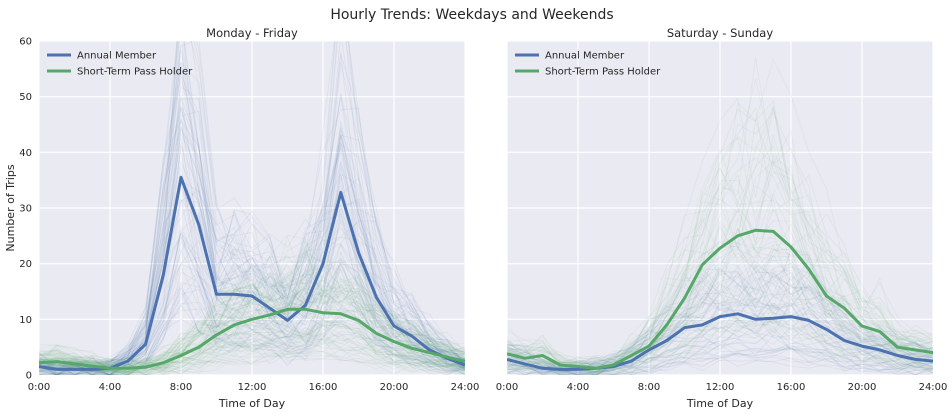 The image size is (951, 414). What do you see at coordinates (507, 387) in the screenshot?
I see `x-tick-label: 0:00` at bounding box center [507, 387].